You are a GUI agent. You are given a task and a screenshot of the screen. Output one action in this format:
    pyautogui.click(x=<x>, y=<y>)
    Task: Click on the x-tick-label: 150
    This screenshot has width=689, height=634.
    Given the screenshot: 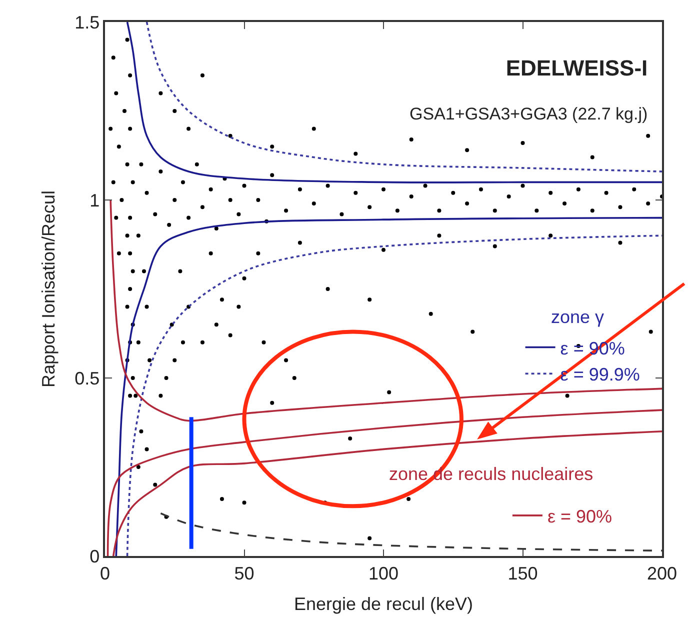 What is the action you would take?
    pyautogui.click(x=523, y=573)
    